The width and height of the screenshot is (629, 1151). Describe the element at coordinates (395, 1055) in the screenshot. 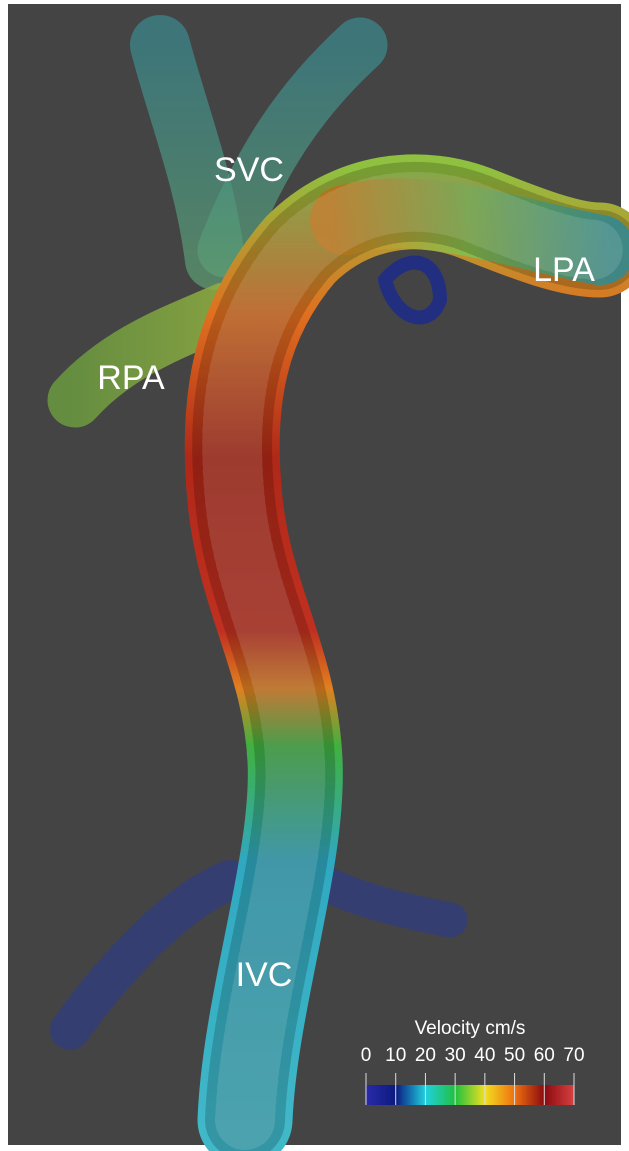

I see `colorbar-tick-label: 10` at that location.